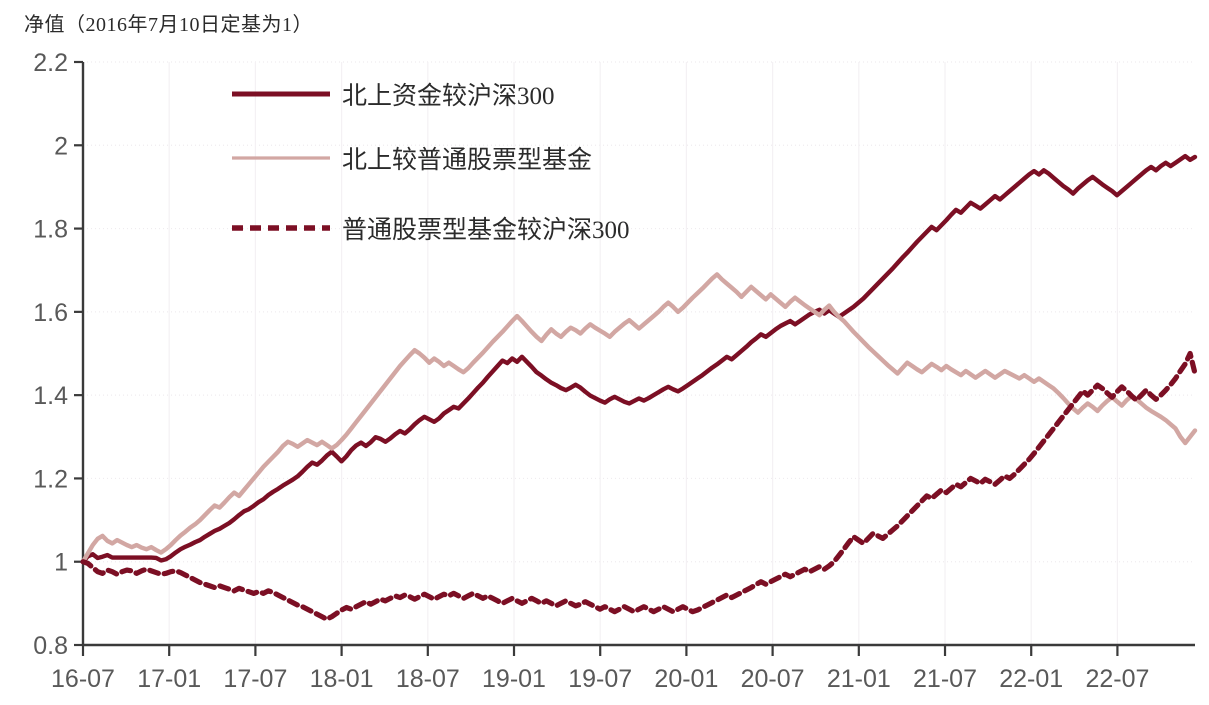 This screenshot has width=1209, height=705. Describe the element at coordinates (50, 646) in the screenshot. I see `svg-text: 0.8` at that location.